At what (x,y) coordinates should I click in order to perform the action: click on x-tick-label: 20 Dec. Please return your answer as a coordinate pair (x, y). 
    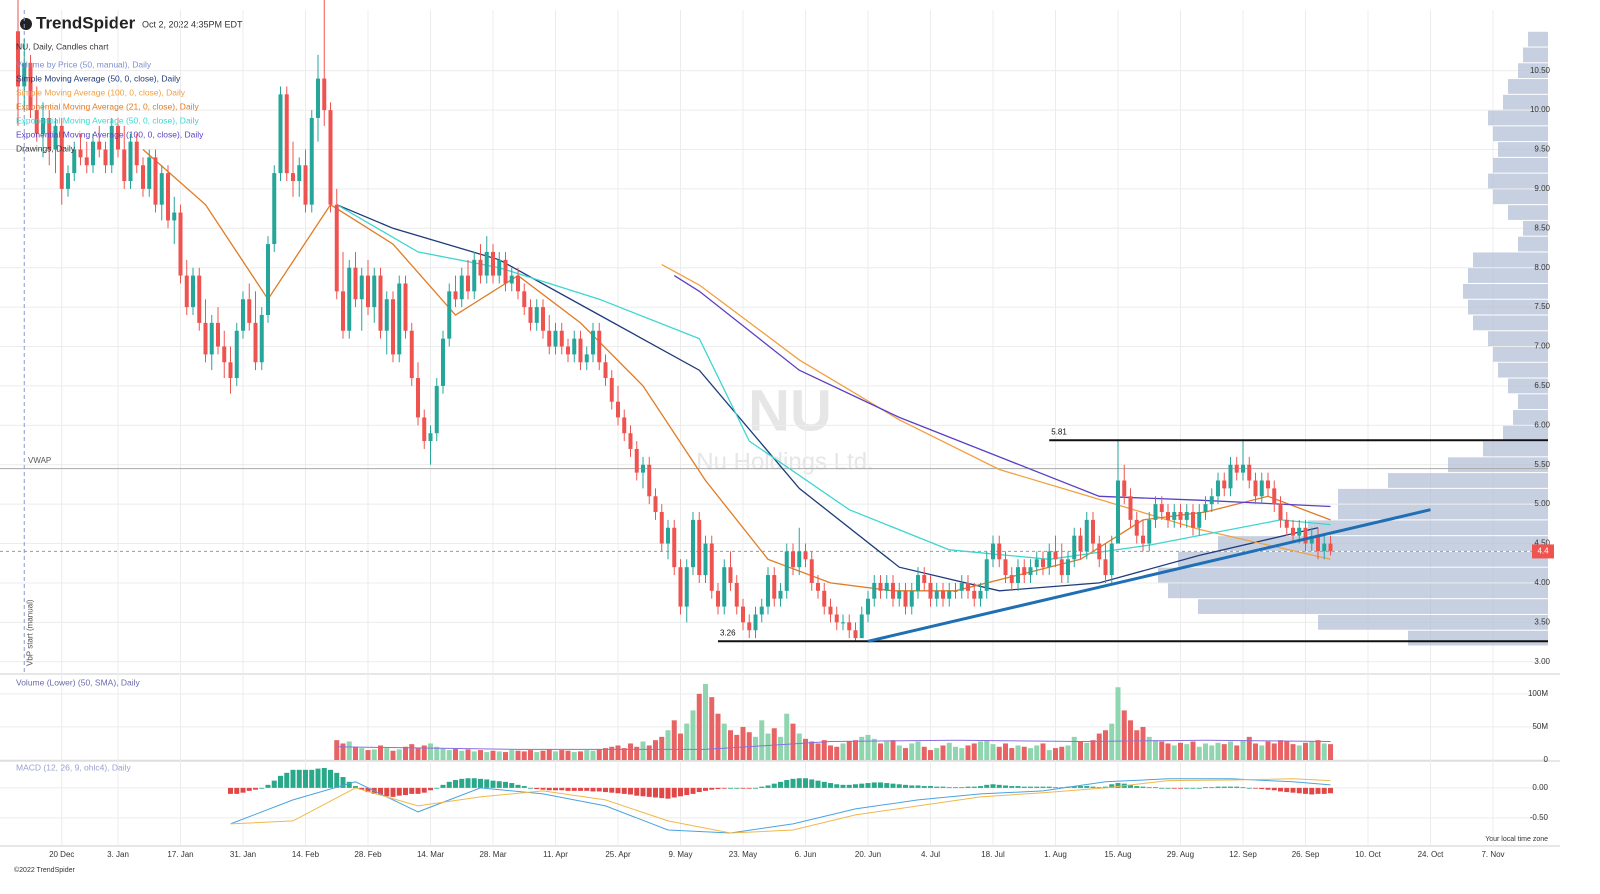
    Looking at the image, I should click on (61, 854).